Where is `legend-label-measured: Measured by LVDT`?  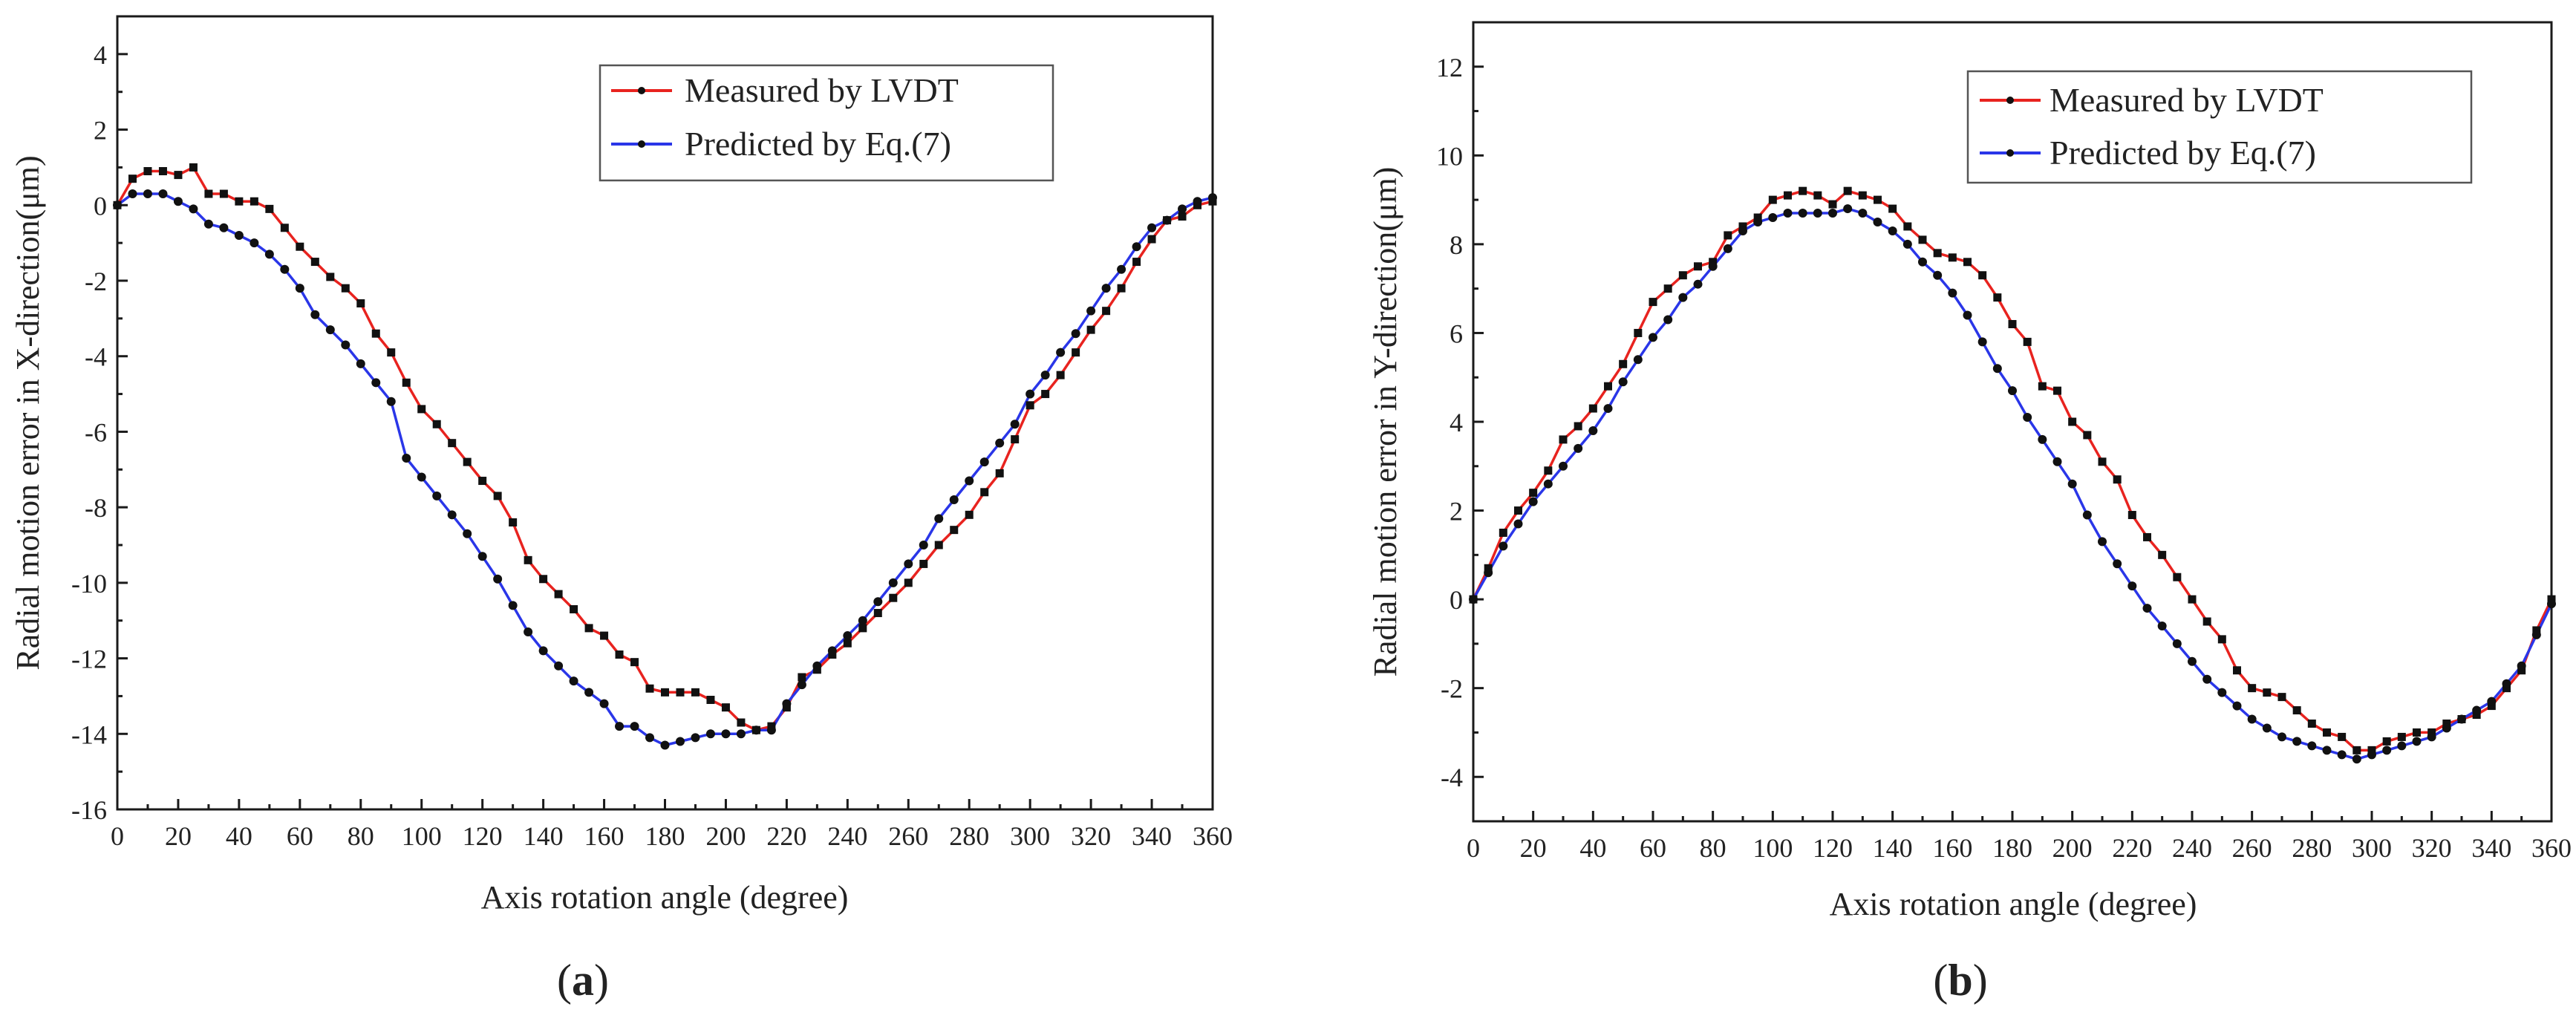 legend-label-measured: Measured by LVDT is located at coordinates (2187, 100).